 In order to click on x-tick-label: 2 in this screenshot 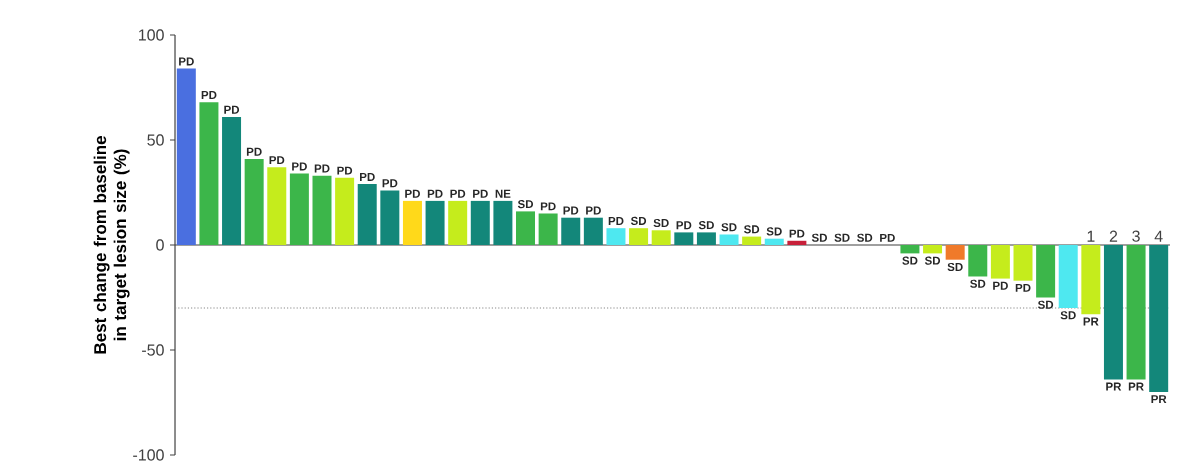, I will do `click(1113, 236)`.